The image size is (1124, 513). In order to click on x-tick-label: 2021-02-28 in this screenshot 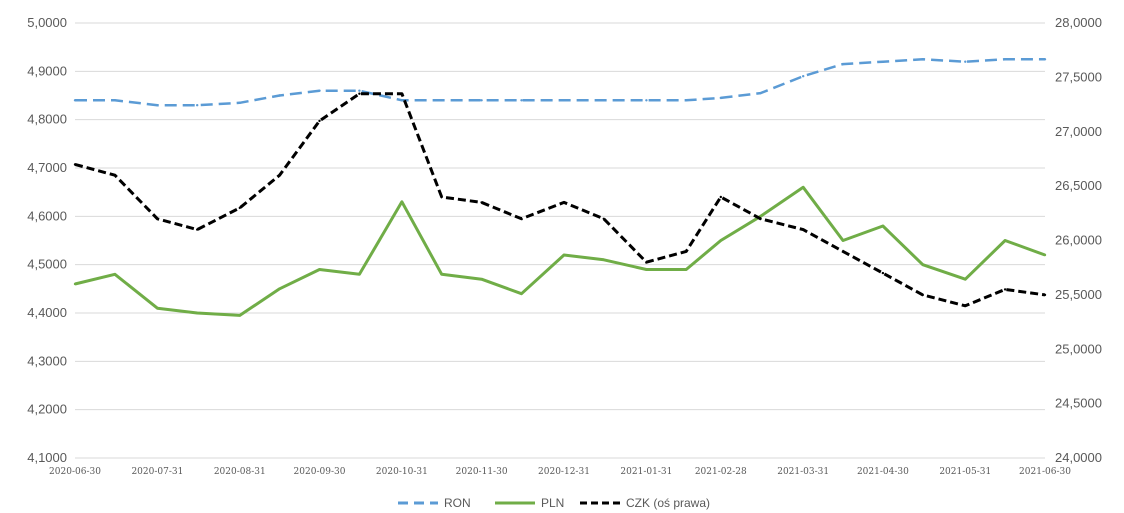, I will do `click(721, 472)`.